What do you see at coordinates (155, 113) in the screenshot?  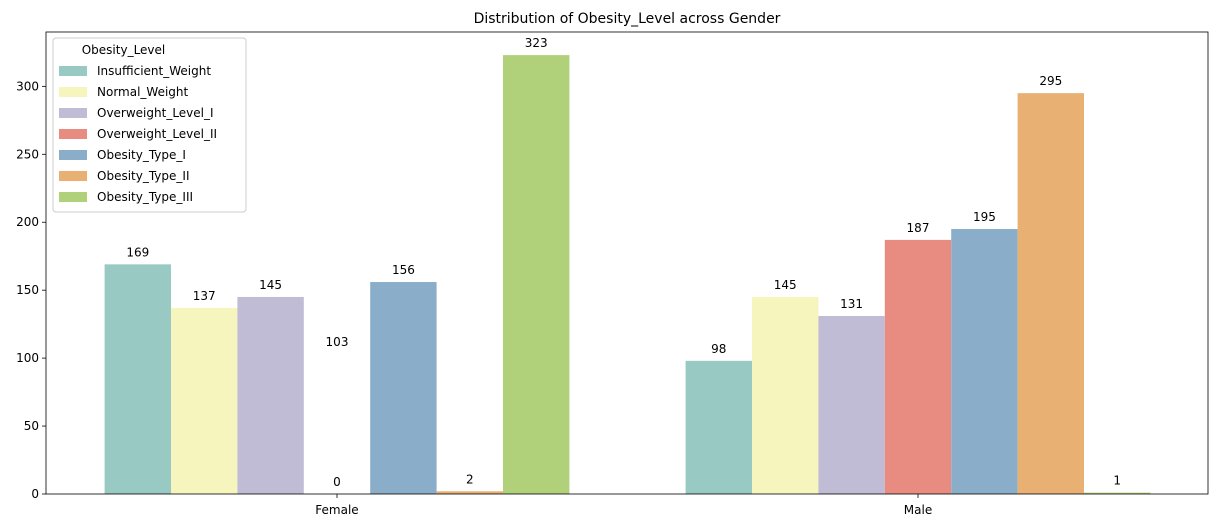 I see `legend-entry: Overweight_Level_I` at bounding box center [155, 113].